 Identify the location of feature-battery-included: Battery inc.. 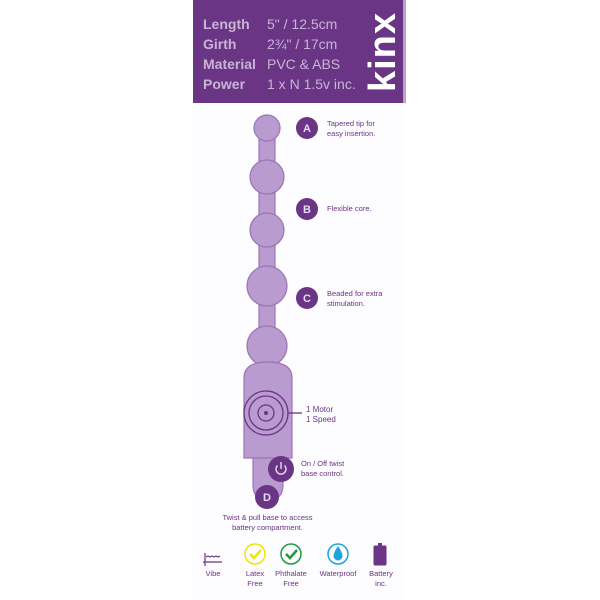
(381, 579).